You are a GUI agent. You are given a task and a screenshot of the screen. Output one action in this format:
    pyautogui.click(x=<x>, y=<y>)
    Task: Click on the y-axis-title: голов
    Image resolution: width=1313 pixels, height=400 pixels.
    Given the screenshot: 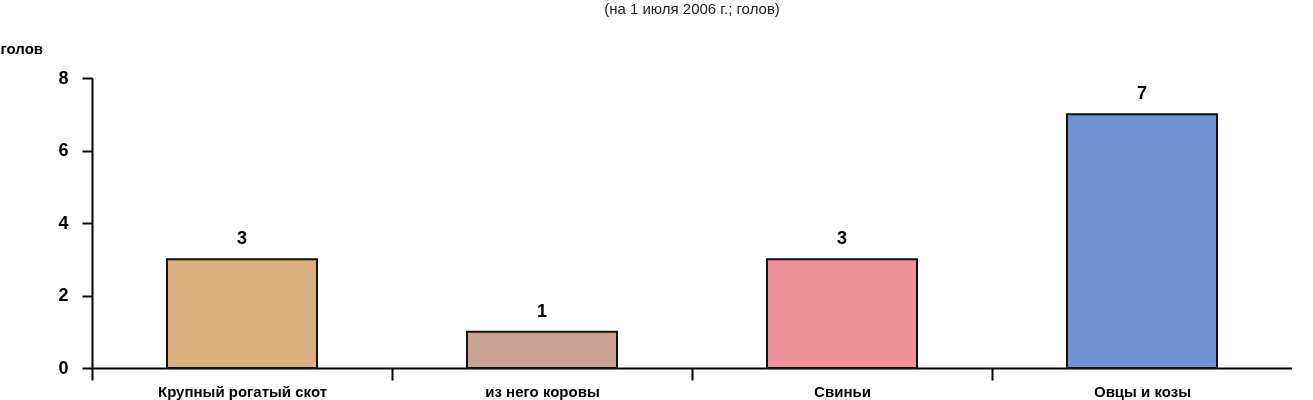 What is the action you would take?
    pyautogui.click(x=22, y=48)
    